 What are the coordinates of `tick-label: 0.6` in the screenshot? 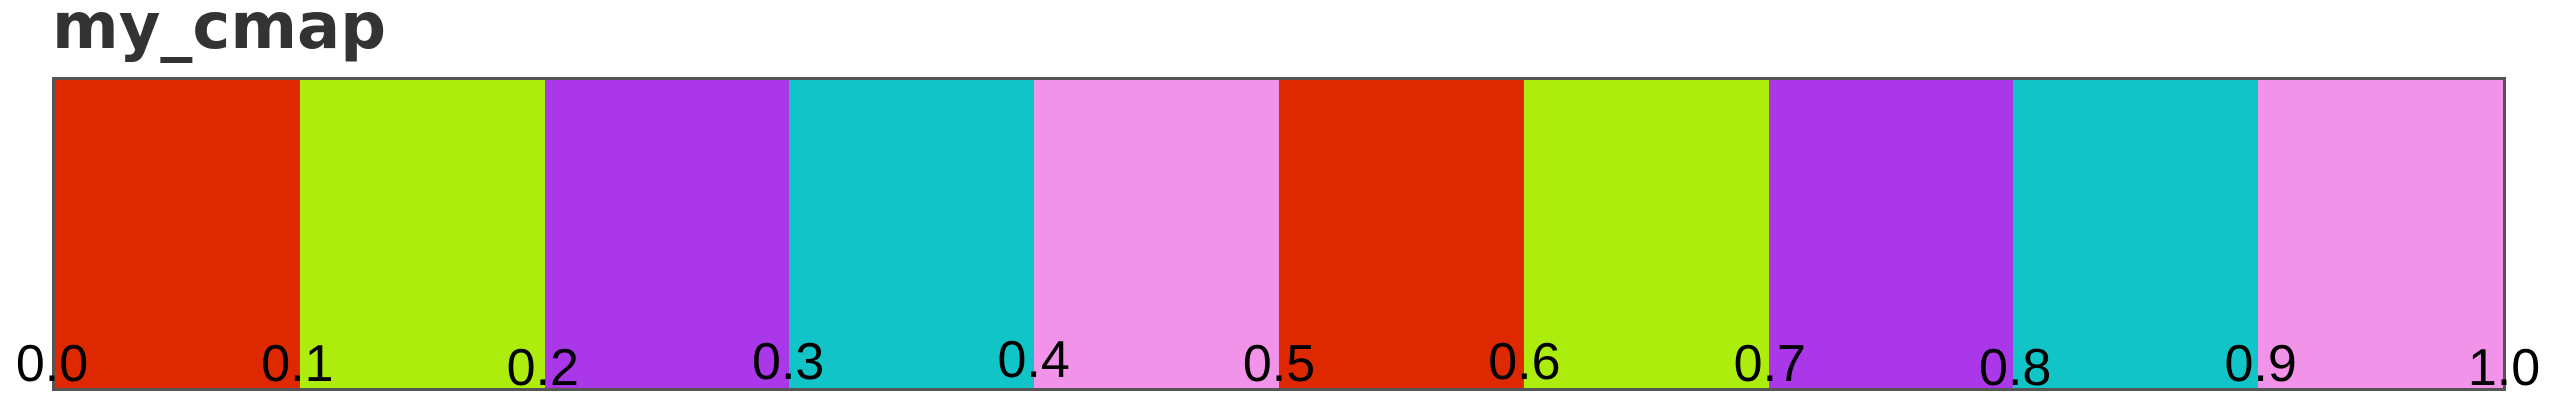 It's located at (1524, 362).